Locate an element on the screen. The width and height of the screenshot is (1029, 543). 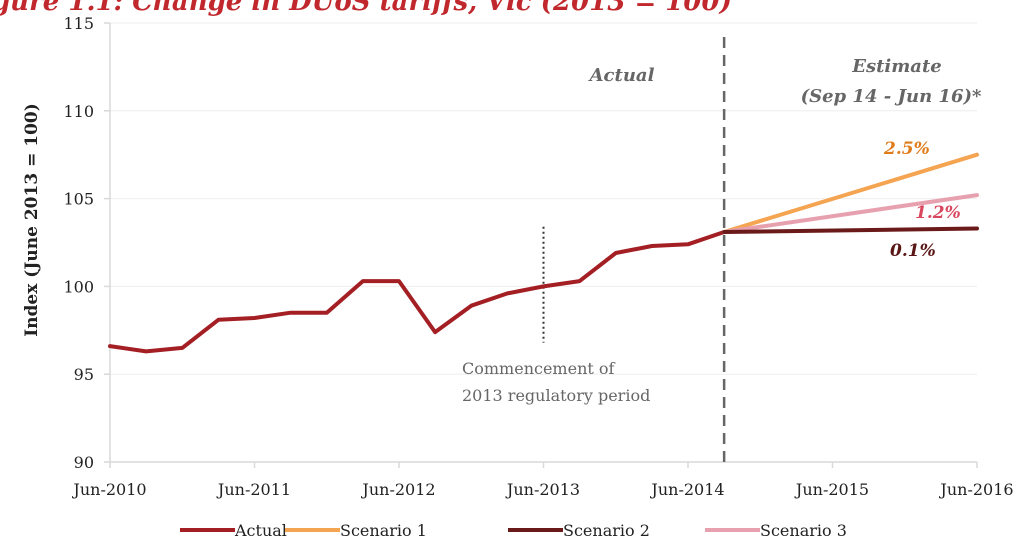
actual-annotation: Actual is located at coordinates (621, 75).